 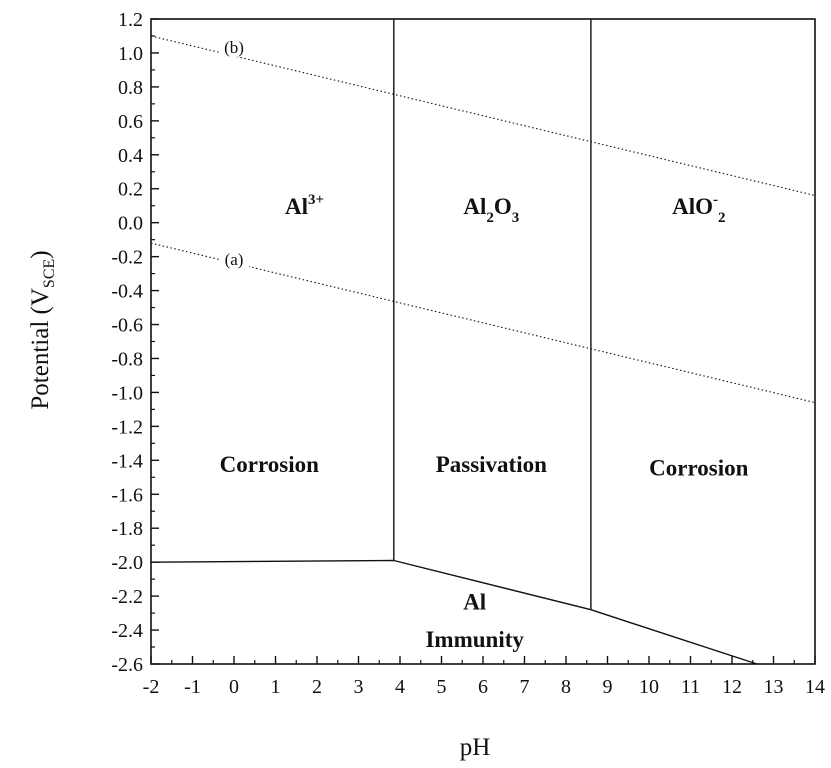 What do you see at coordinates (127, 359) in the screenshot?
I see `y-tick-label: -0.8` at bounding box center [127, 359].